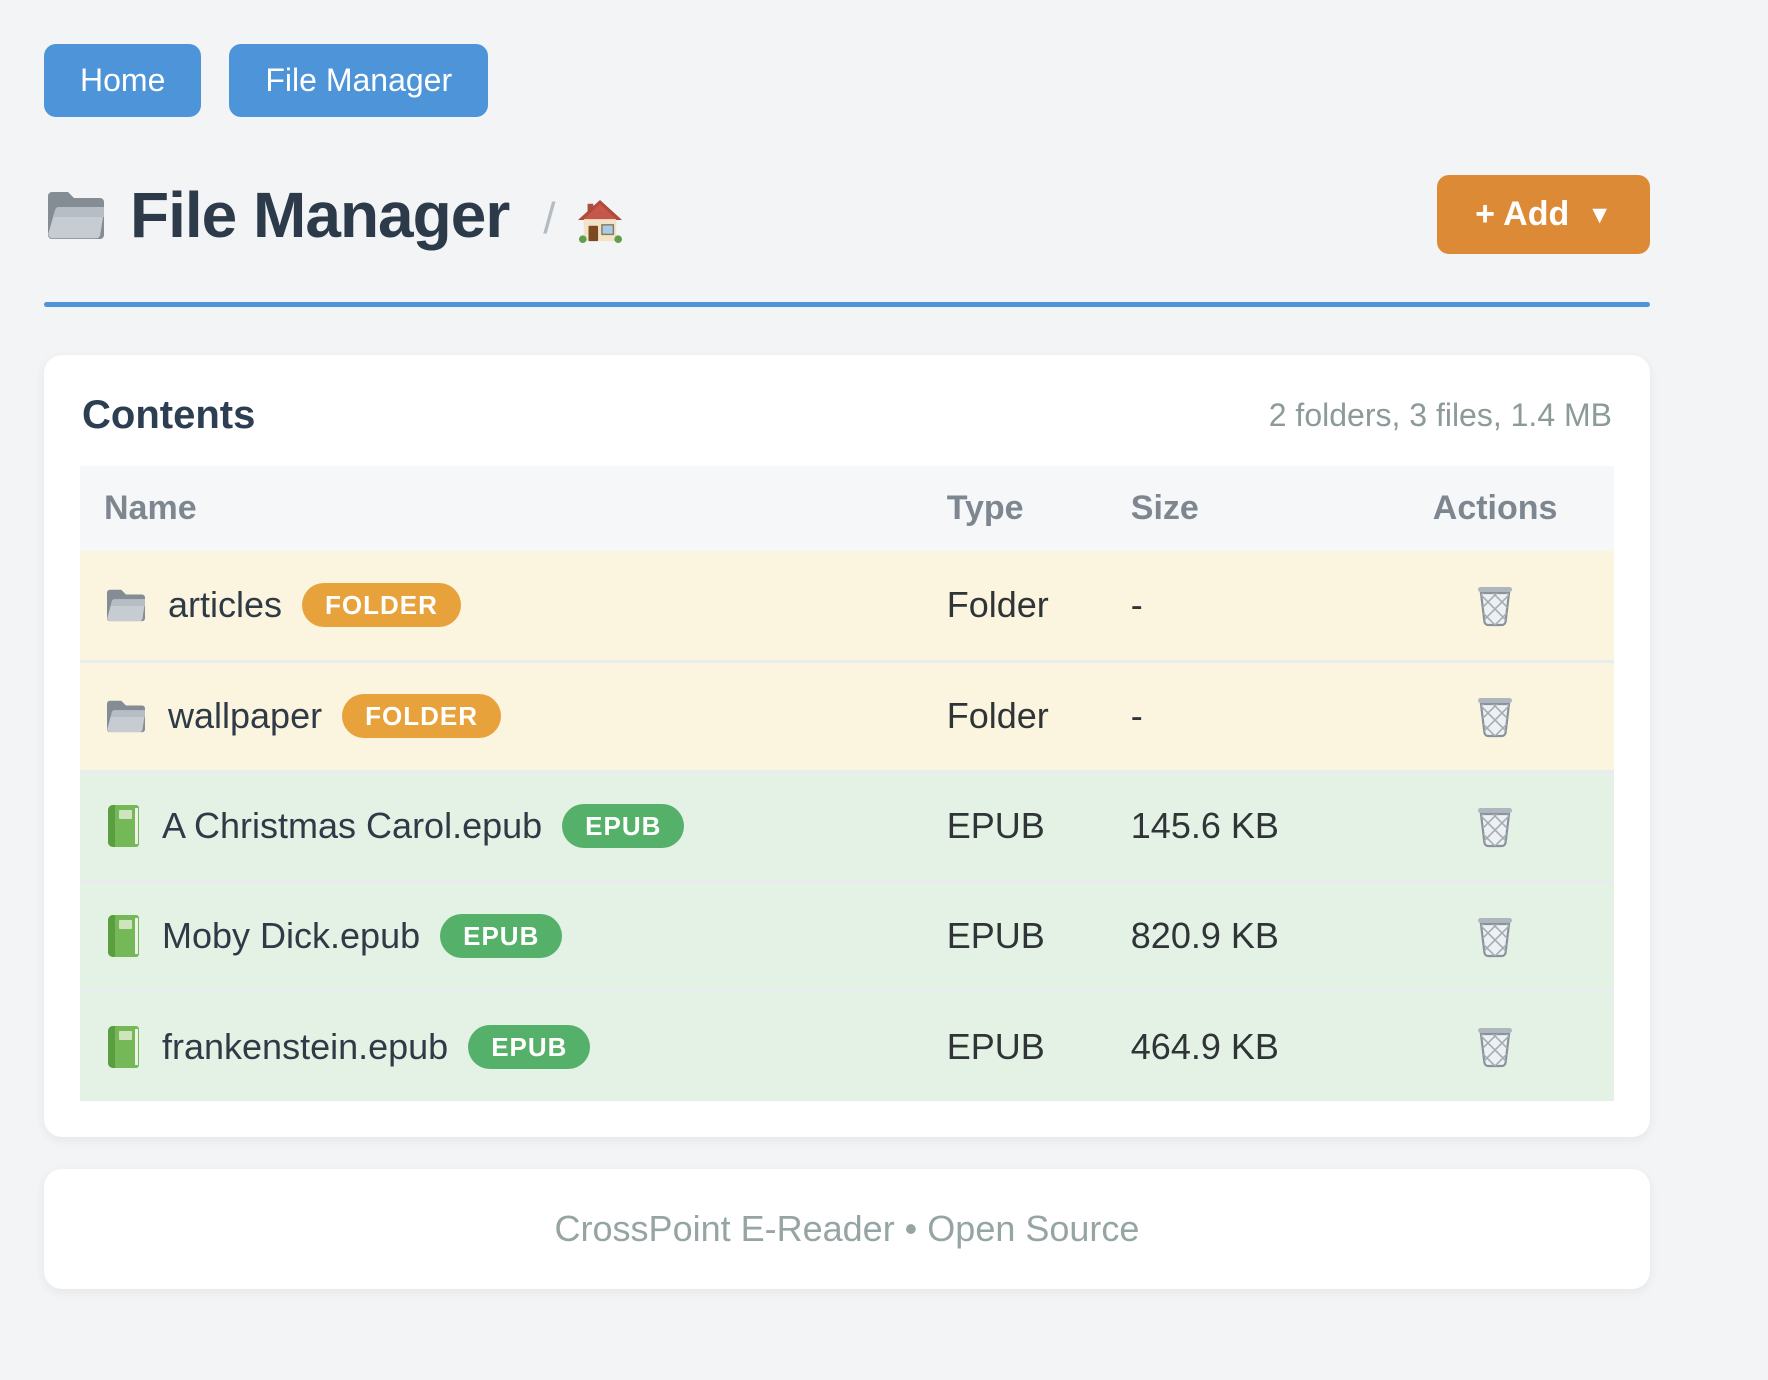 The height and width of the screenshot is (1380, 1768). Describe the element at coordinates (847, 215) in the screenshot. I see `page-header: File Manager / + Add` at that location.